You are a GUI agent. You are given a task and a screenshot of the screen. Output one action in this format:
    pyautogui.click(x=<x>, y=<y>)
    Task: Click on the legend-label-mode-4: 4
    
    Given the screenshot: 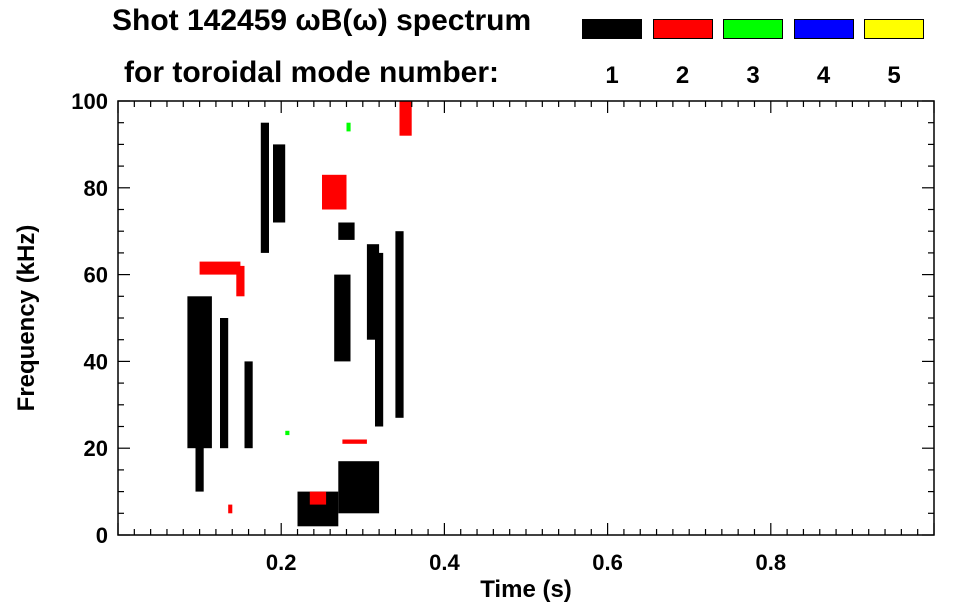 What is the action you would take?
    pyautogui.click(x=823, y=75)
    